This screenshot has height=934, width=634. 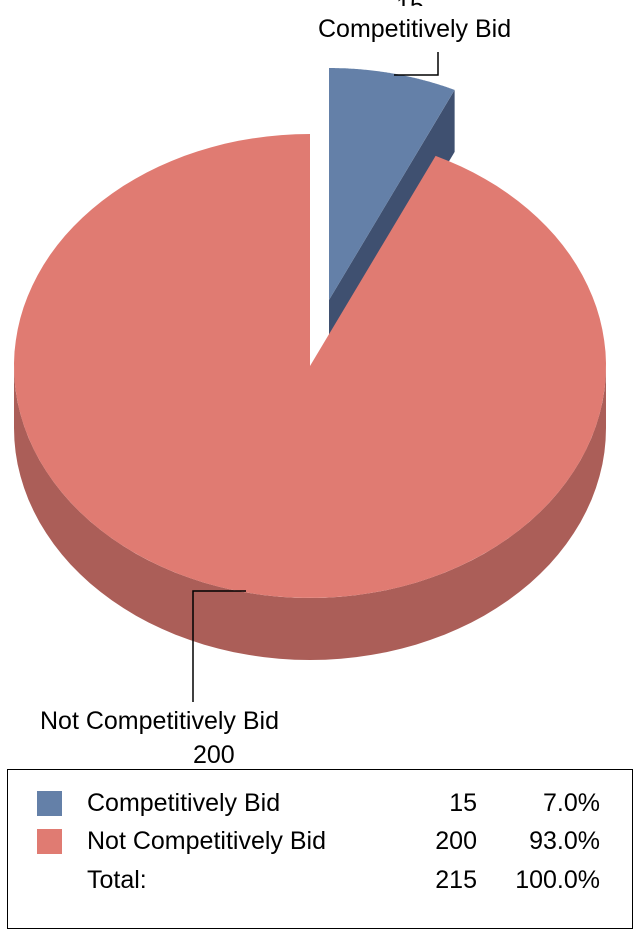 I want to click on legend-percent: 100.0%, so click(x=557, y=880).